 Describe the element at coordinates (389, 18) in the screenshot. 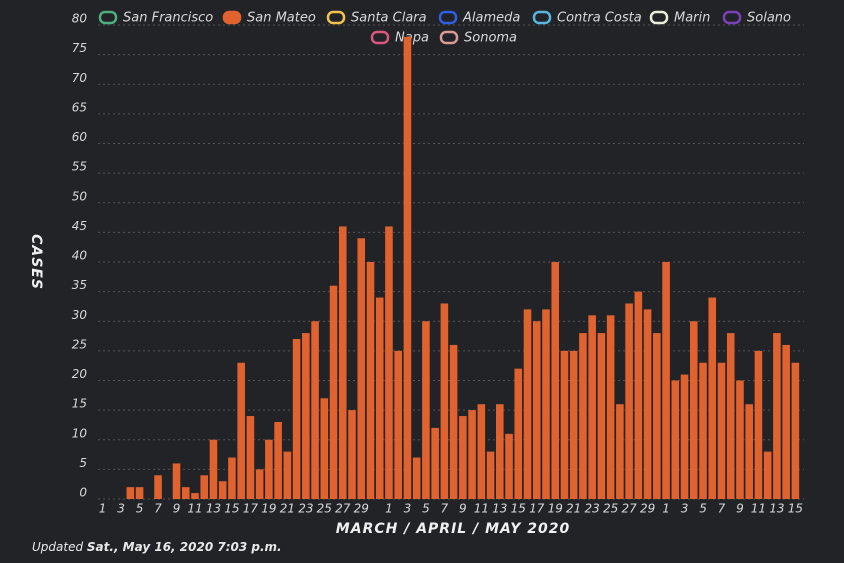

I see `legend-label: Santa Clara` at that location.